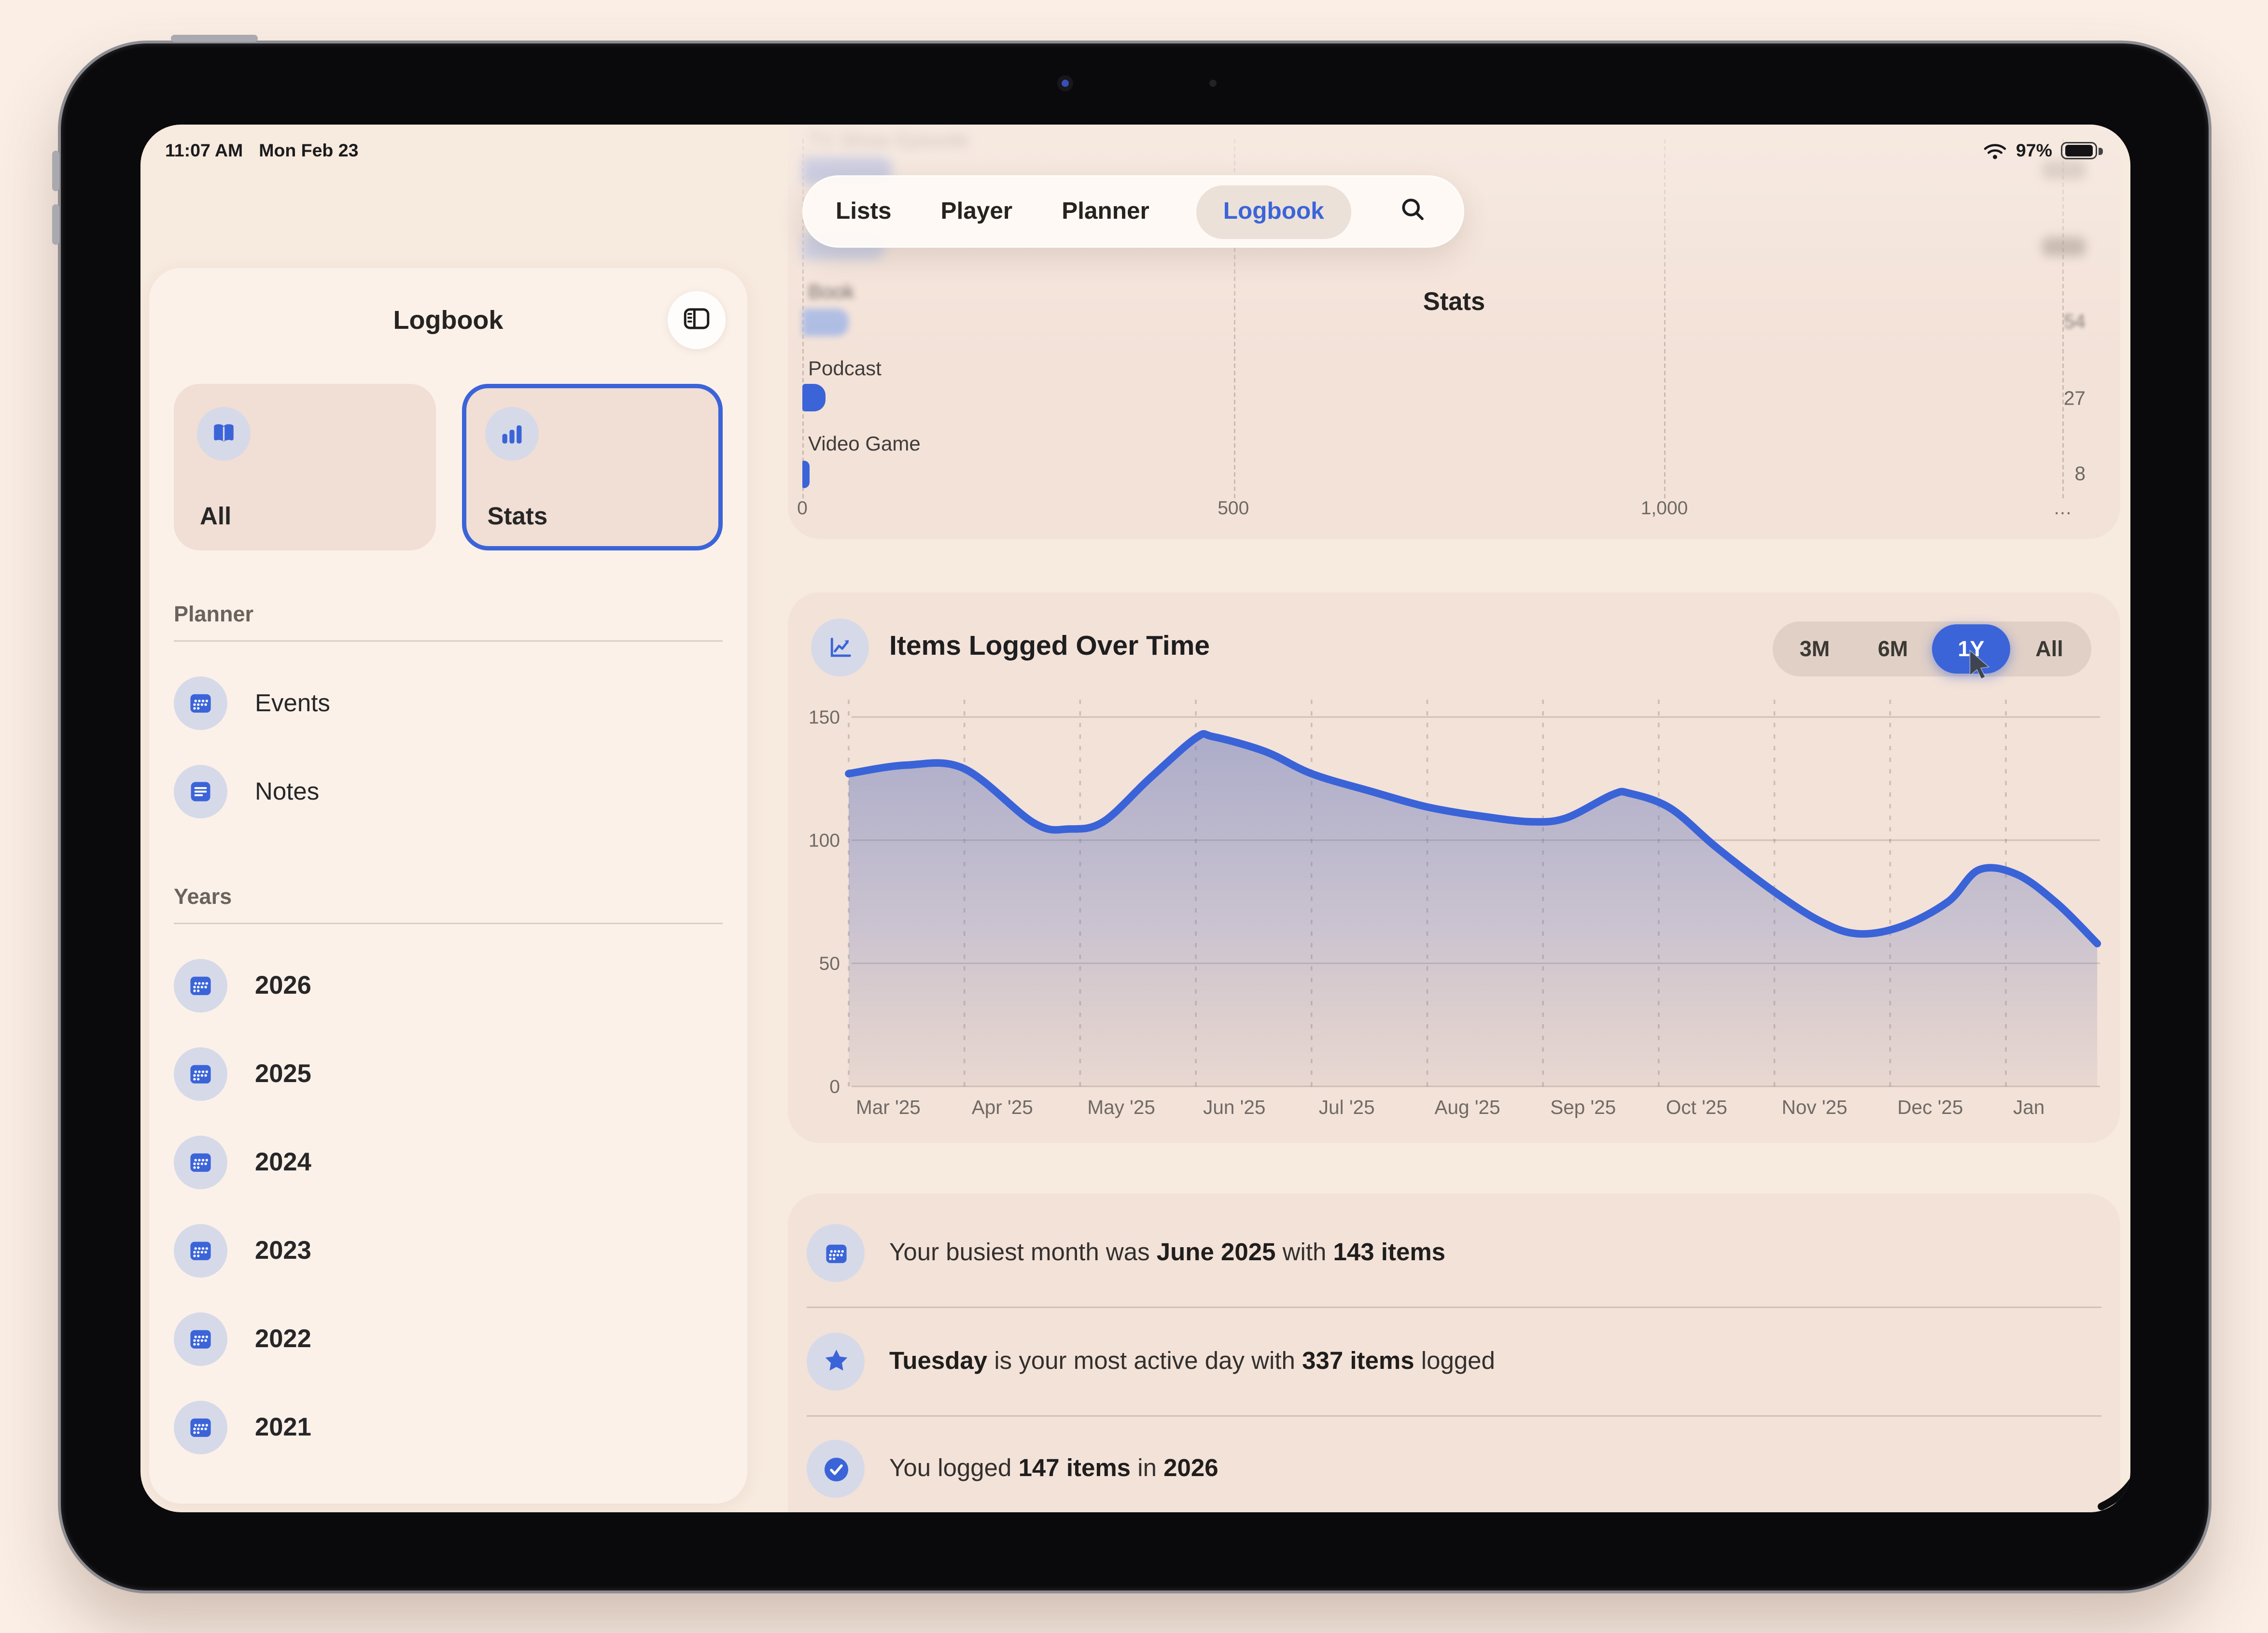 This screenshot has width=2268, height=1633. What do you see at coordinates (1468, 1107) in the screenshot?
I see `svg-text: Aug '25` at bounding box center [1468, 1107].